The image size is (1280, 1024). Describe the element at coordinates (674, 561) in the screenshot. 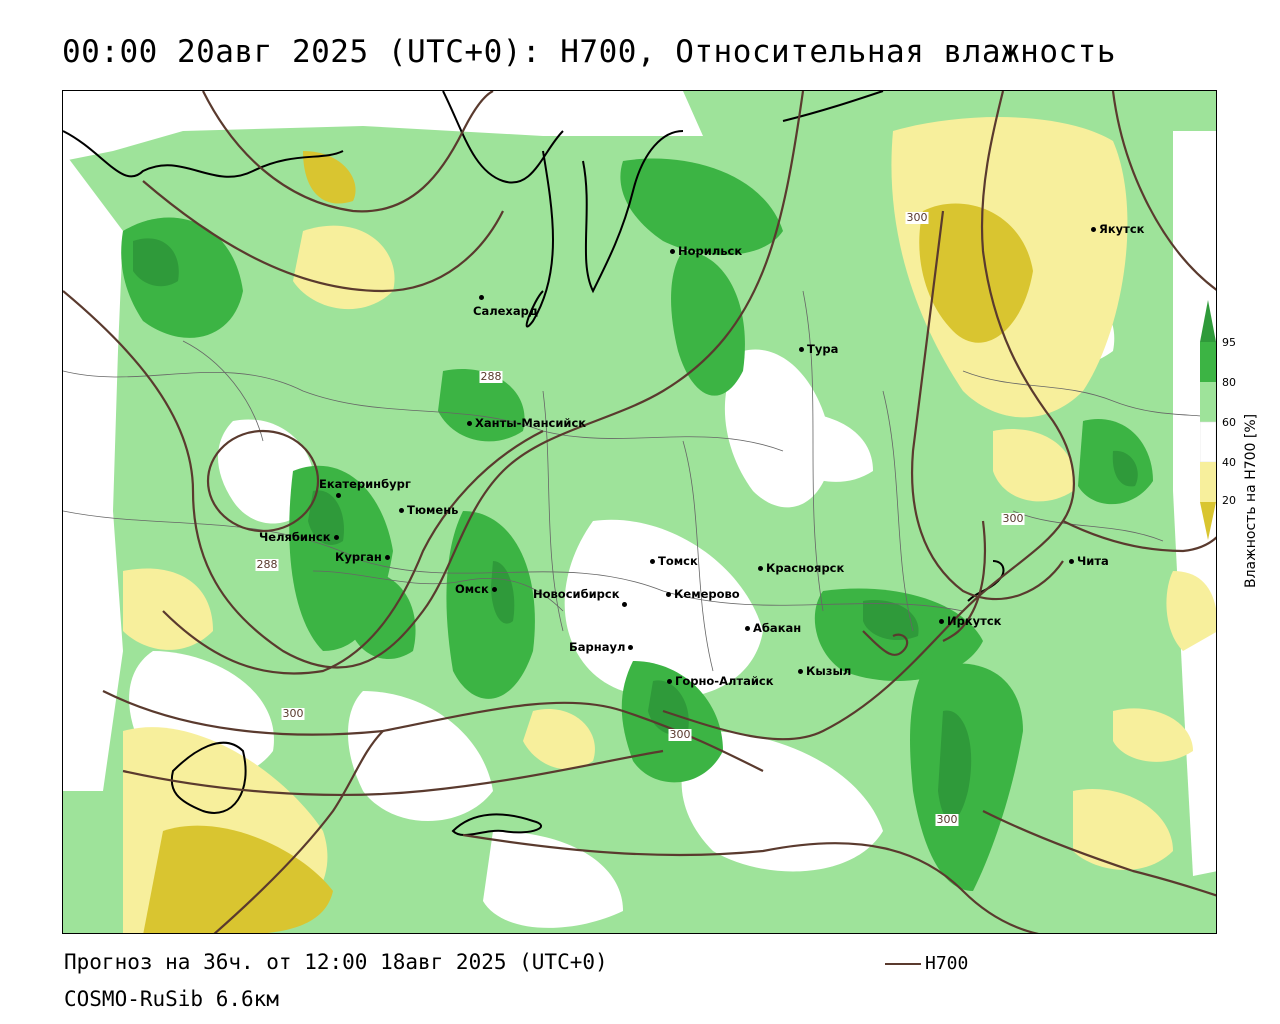

I see `city-tomsk: Томск` at that location.